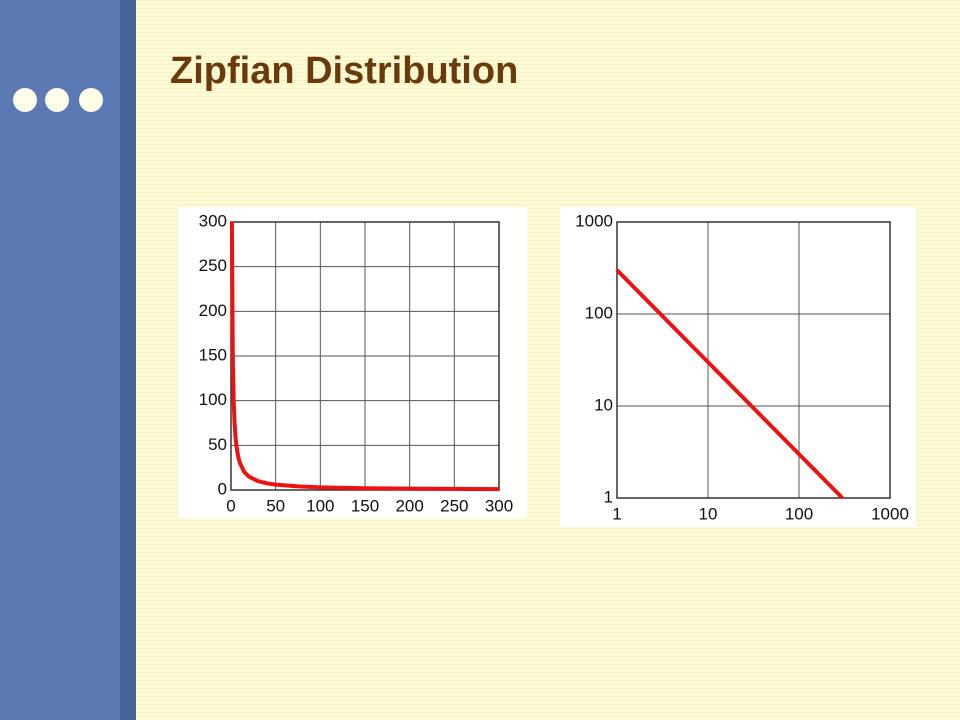 The image size is (960, 720). I want to click on x-tick-label: 1000, so click(890, 513).